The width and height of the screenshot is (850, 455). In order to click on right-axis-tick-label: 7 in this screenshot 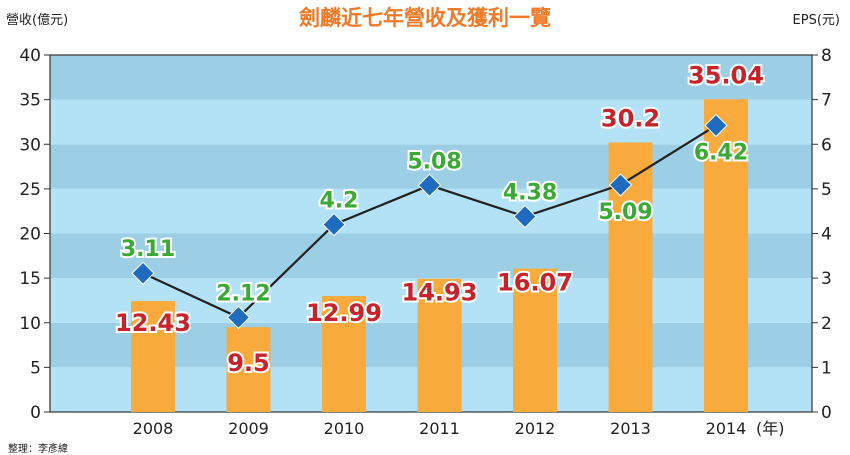, I will do `click(826, 101)`.